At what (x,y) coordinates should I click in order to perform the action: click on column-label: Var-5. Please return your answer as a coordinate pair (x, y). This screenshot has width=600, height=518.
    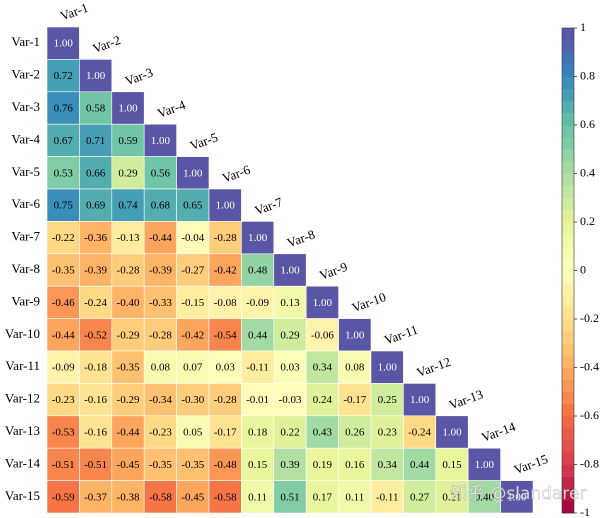
    Looking at the image, I should click on (204, 141).